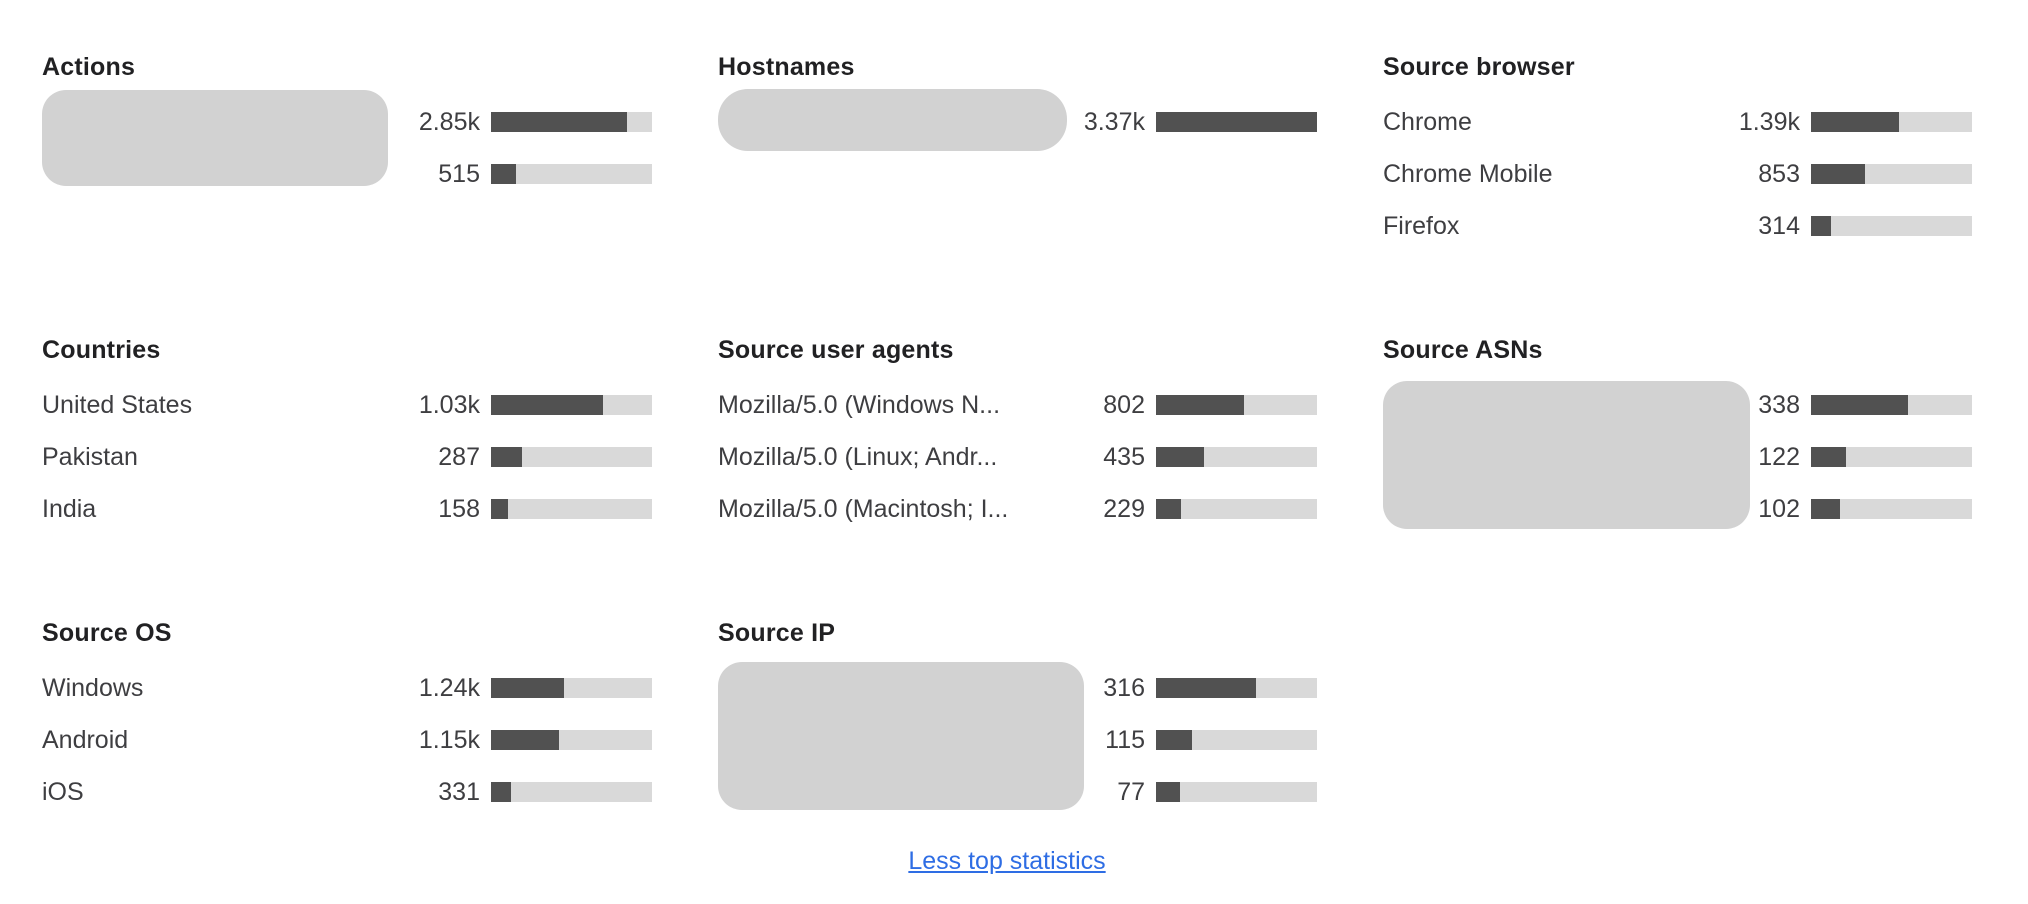 The image size is (2028, 904). Describe the element at coordinates (347, 792) in the screenshot. I see `stat-row: iOS 331` at that location.